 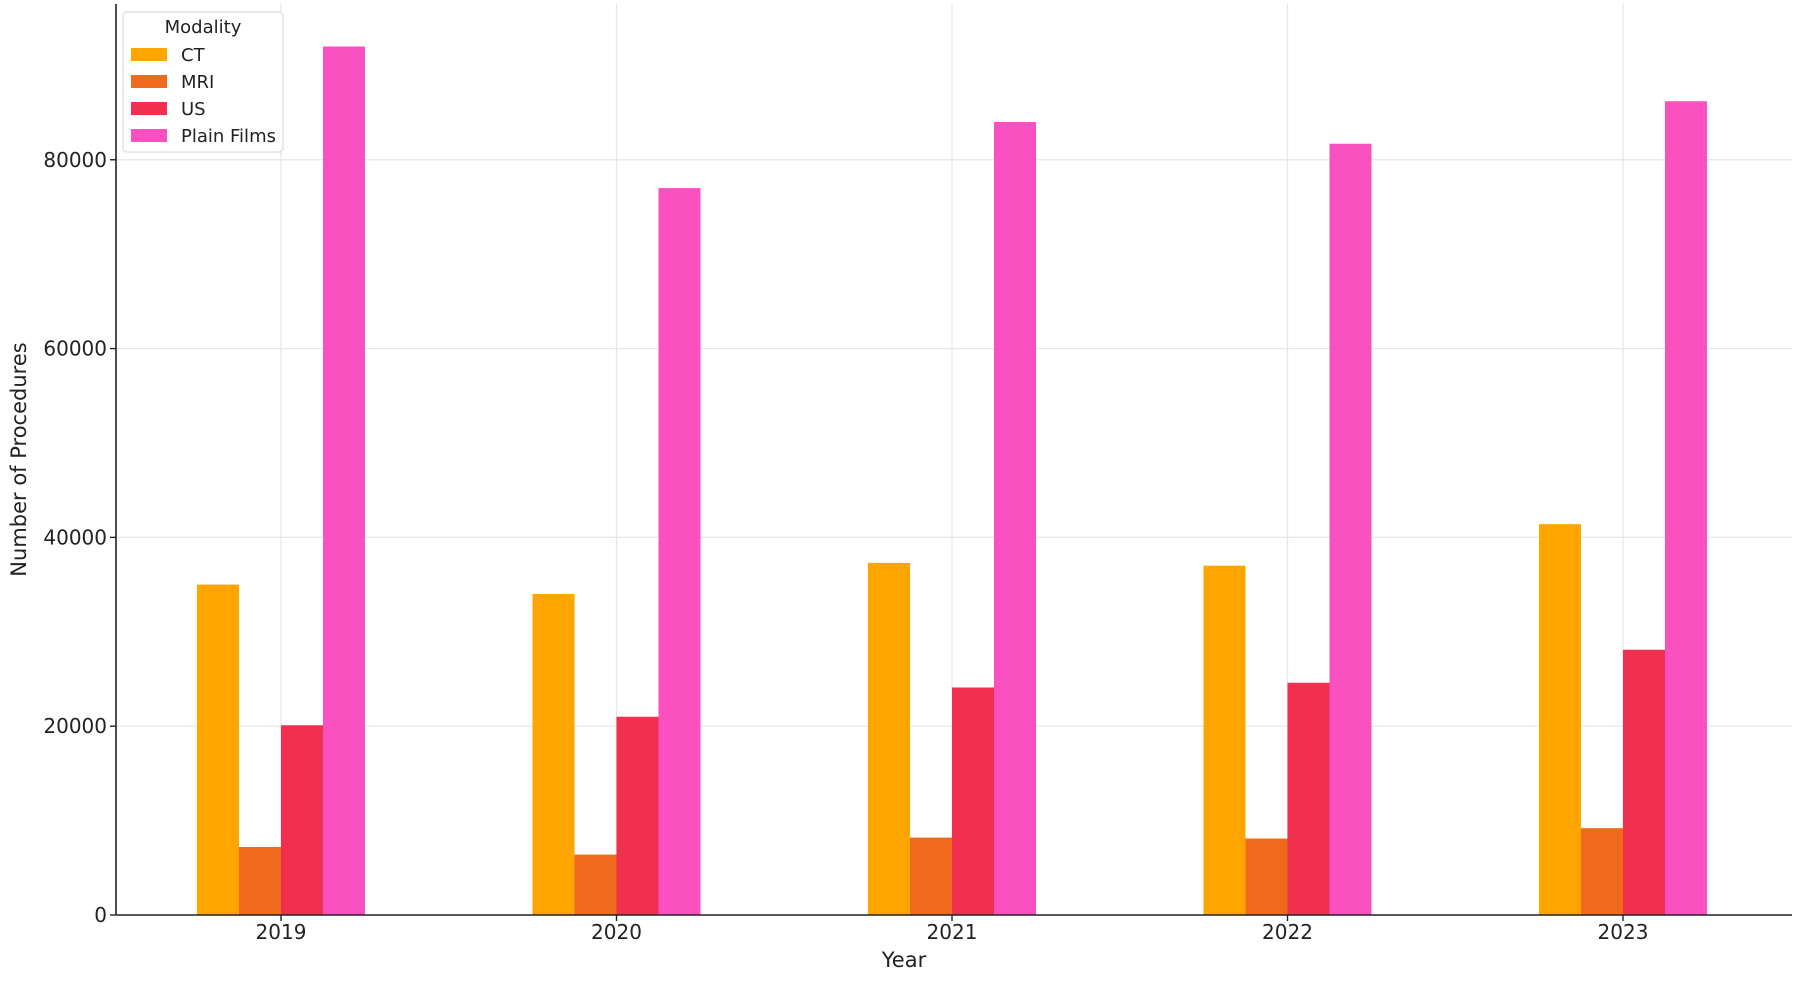 I want to click on bar-ct-2021, so click(x=889, y=738).